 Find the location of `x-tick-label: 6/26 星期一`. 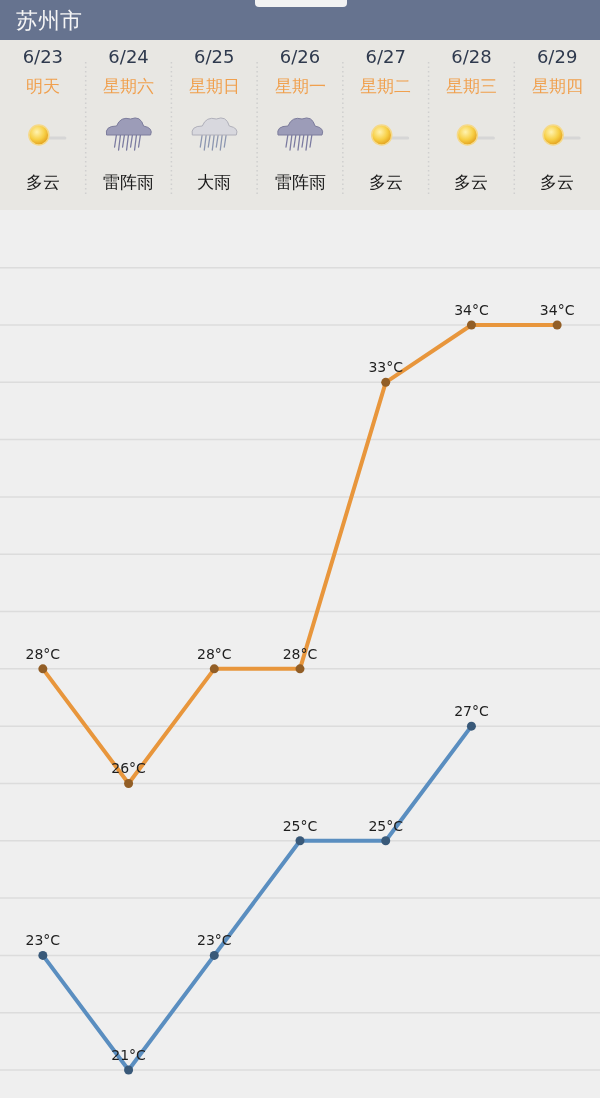

x-tick-label: 6/26 星期一 is located at coordinates (300, 71).